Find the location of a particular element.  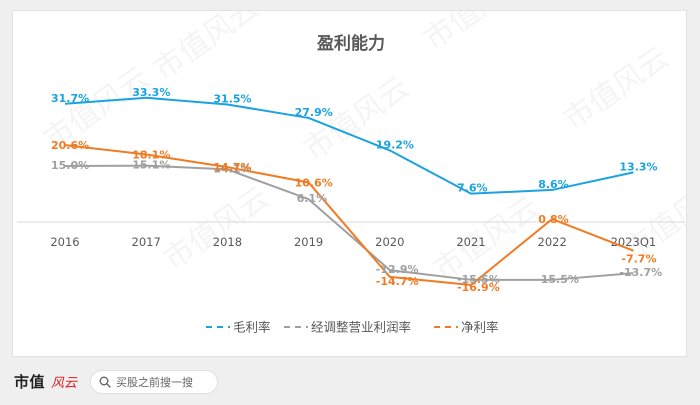

data-label: 20.6% is located at coordinates (70, 145).